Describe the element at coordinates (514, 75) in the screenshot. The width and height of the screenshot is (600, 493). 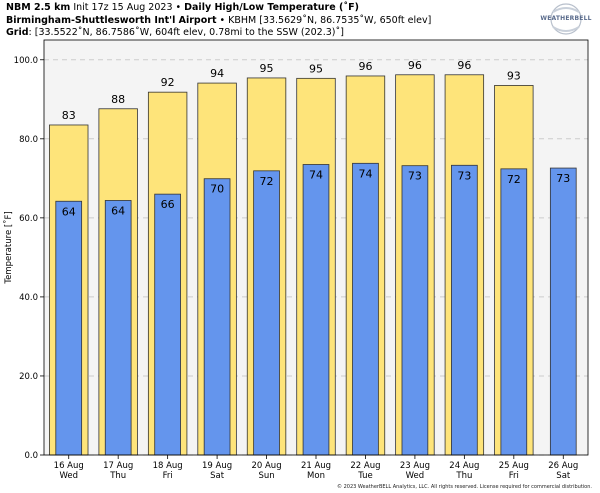
I see `high-temp-label: 93` at that location.